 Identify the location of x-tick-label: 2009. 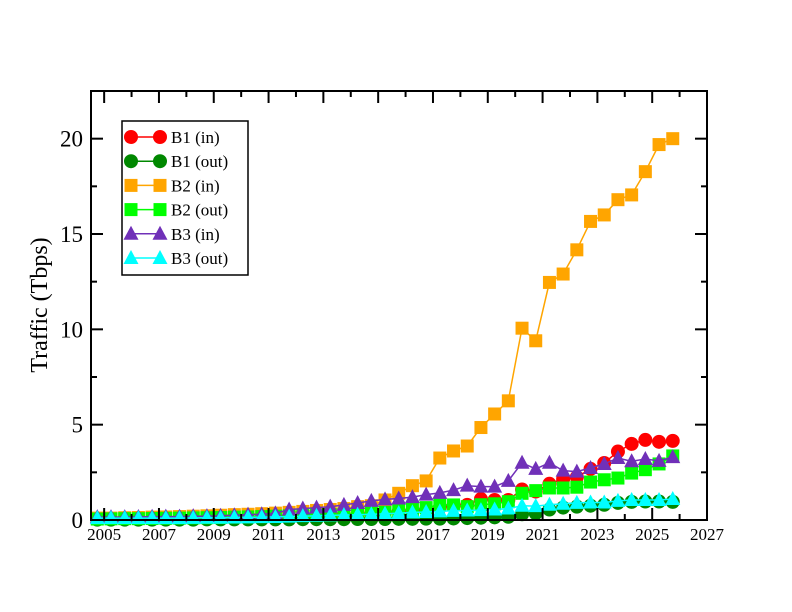
(214, 534).